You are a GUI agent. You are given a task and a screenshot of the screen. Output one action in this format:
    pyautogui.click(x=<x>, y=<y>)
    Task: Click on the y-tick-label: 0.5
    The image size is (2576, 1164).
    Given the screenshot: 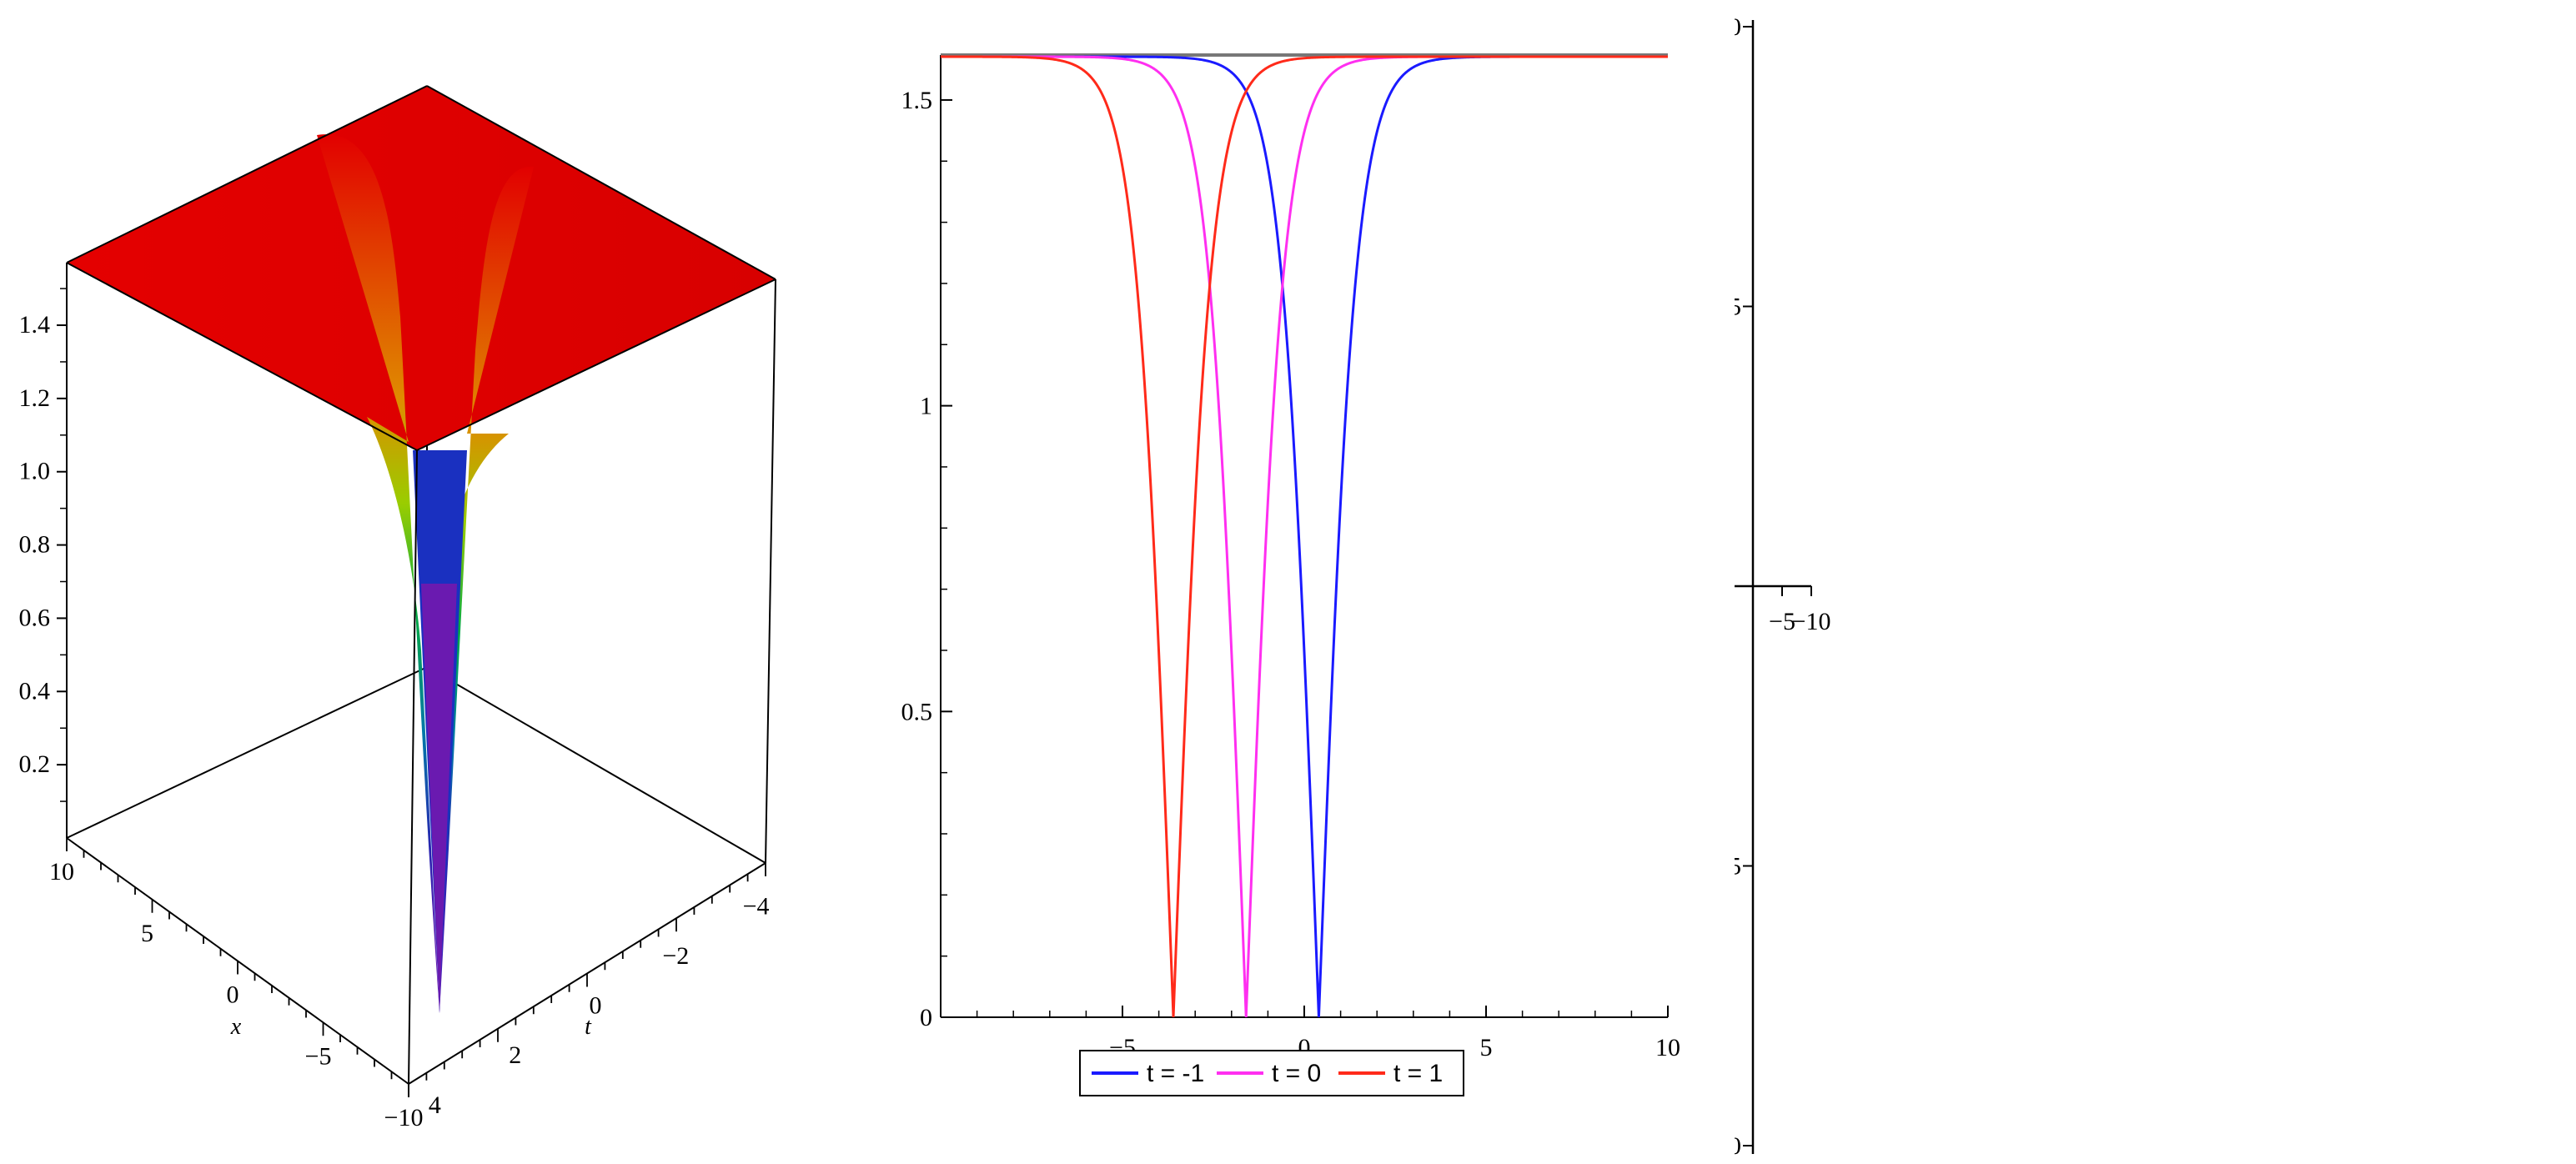 What is the action you would take?
    pyautogui.click(x=917, y=711)
    